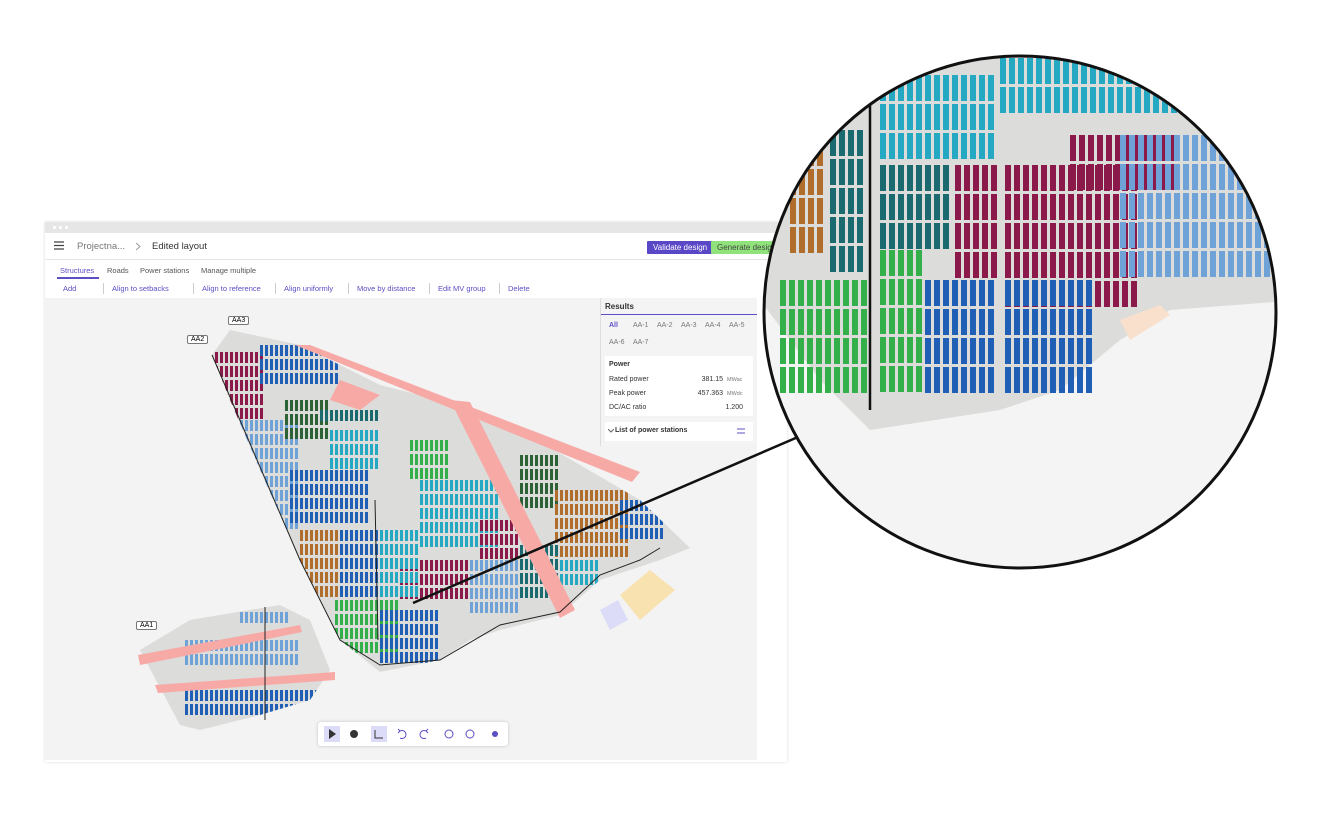 This screenshot has width=1323, height=815. What do you see at coordinates (665, 325) in the screenshot?
I see `results-tab: AA-2` at bounding box center [665, 325].